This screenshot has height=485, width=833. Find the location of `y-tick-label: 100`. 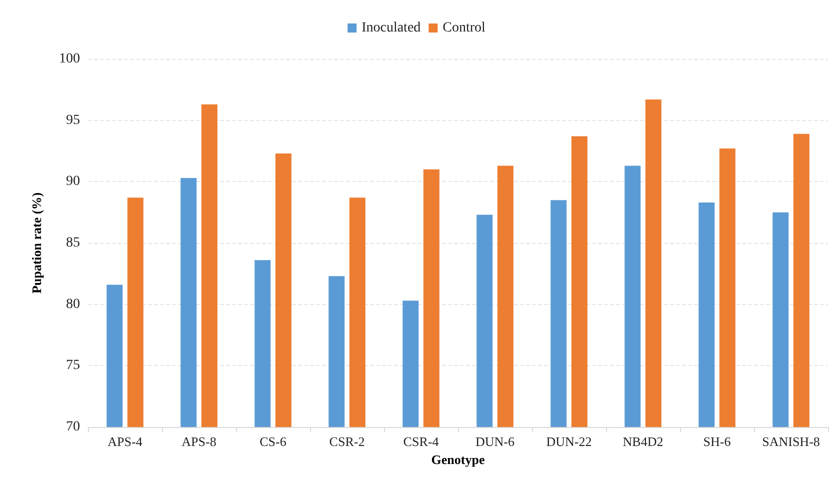

y-tick-label: 100 is located at coordinates (69, 59).